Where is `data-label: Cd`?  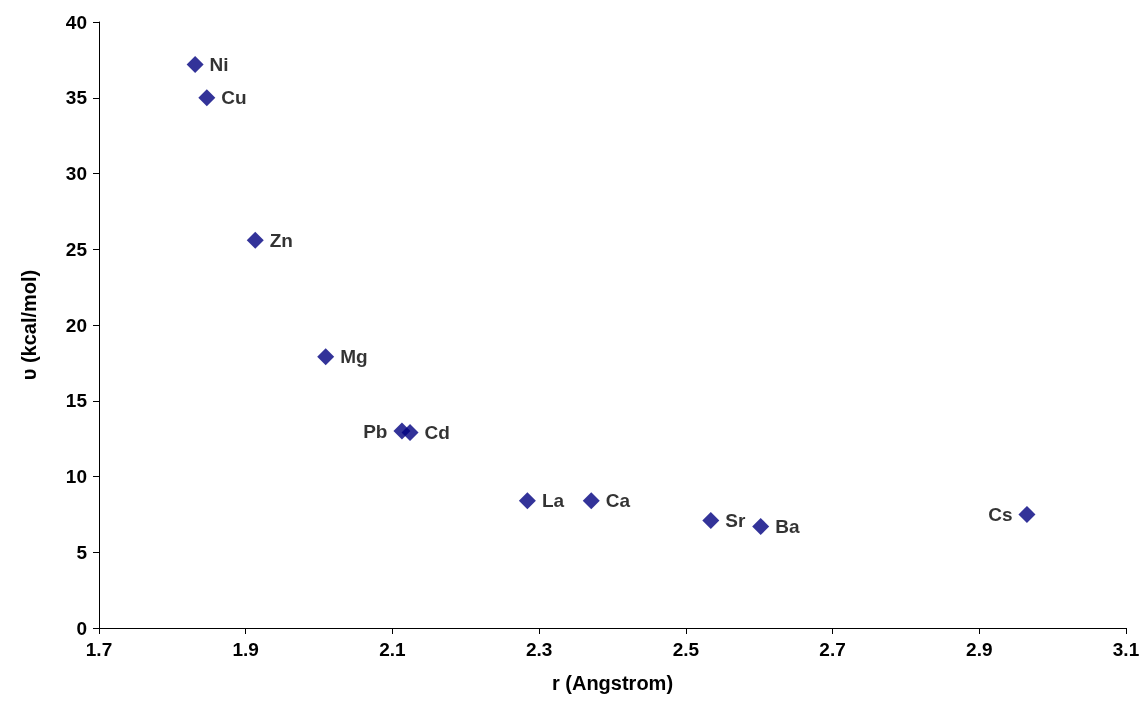 data-label: Cd is located at coordinates (437, 433).